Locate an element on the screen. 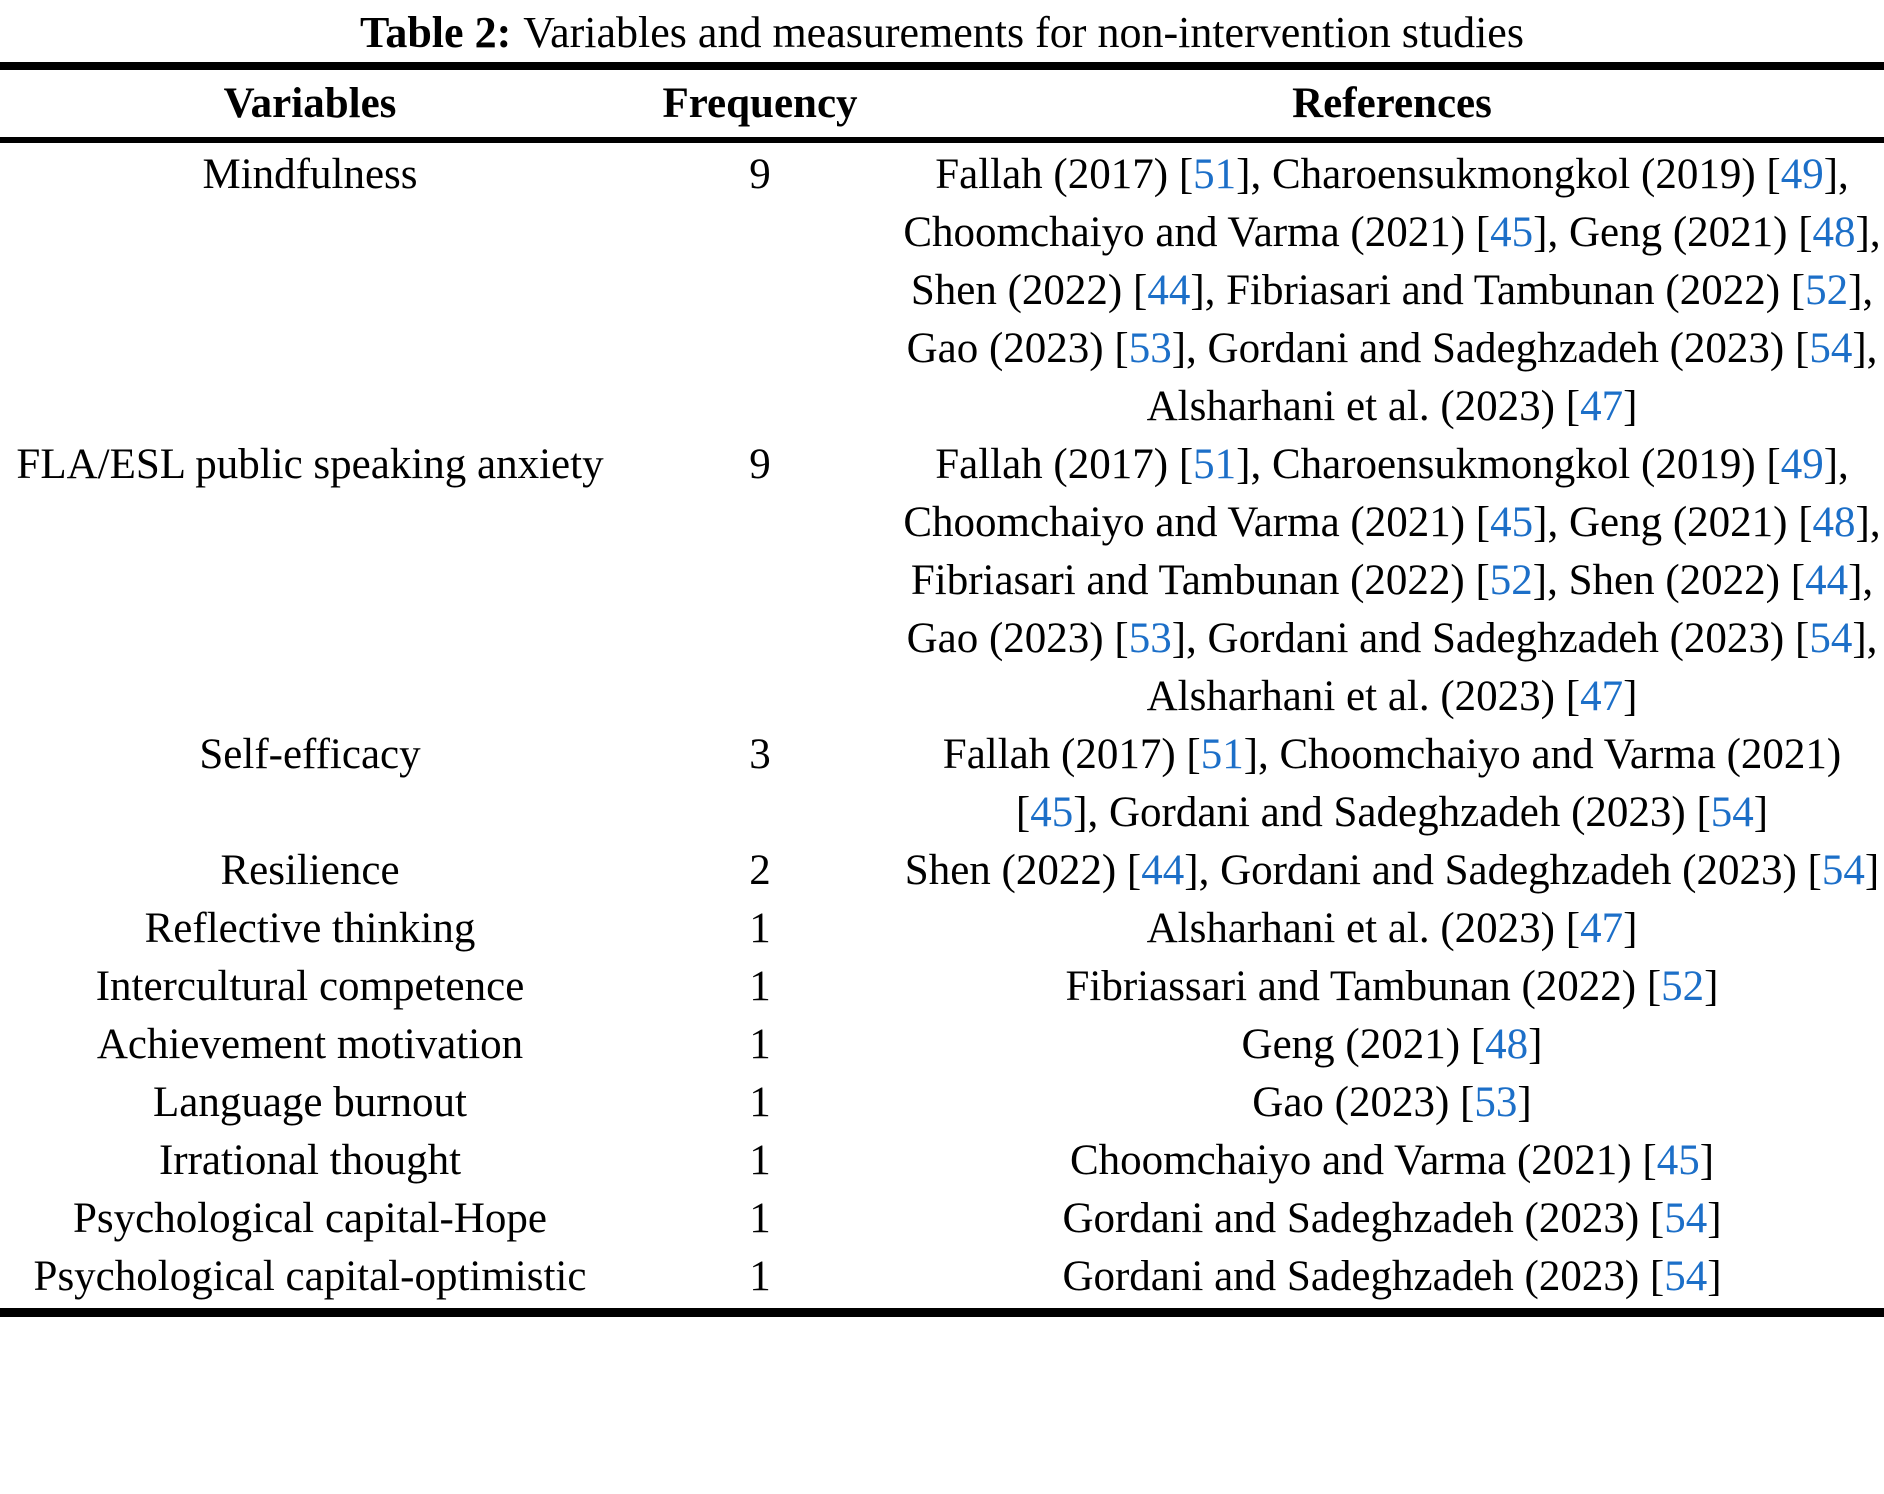  references-cell: Alsharhani et al. (2023) [47] is located at coordinates (1392, 928).